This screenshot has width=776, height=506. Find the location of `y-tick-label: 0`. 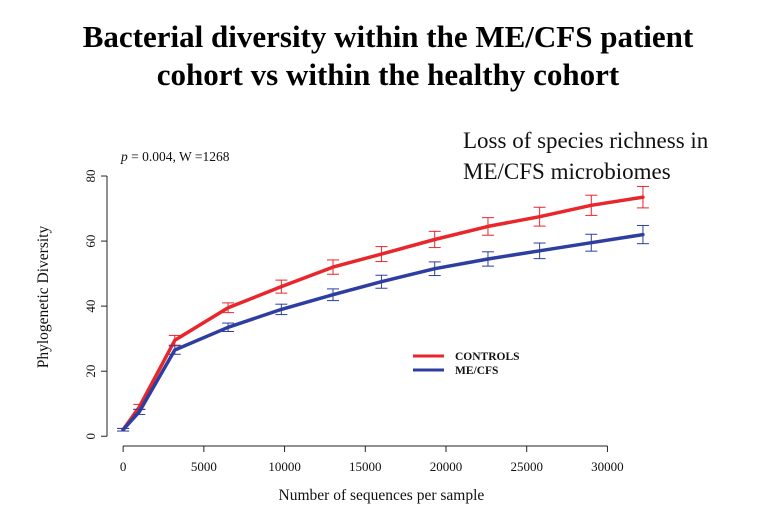

y-tick-label: 0 is located at coordinates (90, 436).